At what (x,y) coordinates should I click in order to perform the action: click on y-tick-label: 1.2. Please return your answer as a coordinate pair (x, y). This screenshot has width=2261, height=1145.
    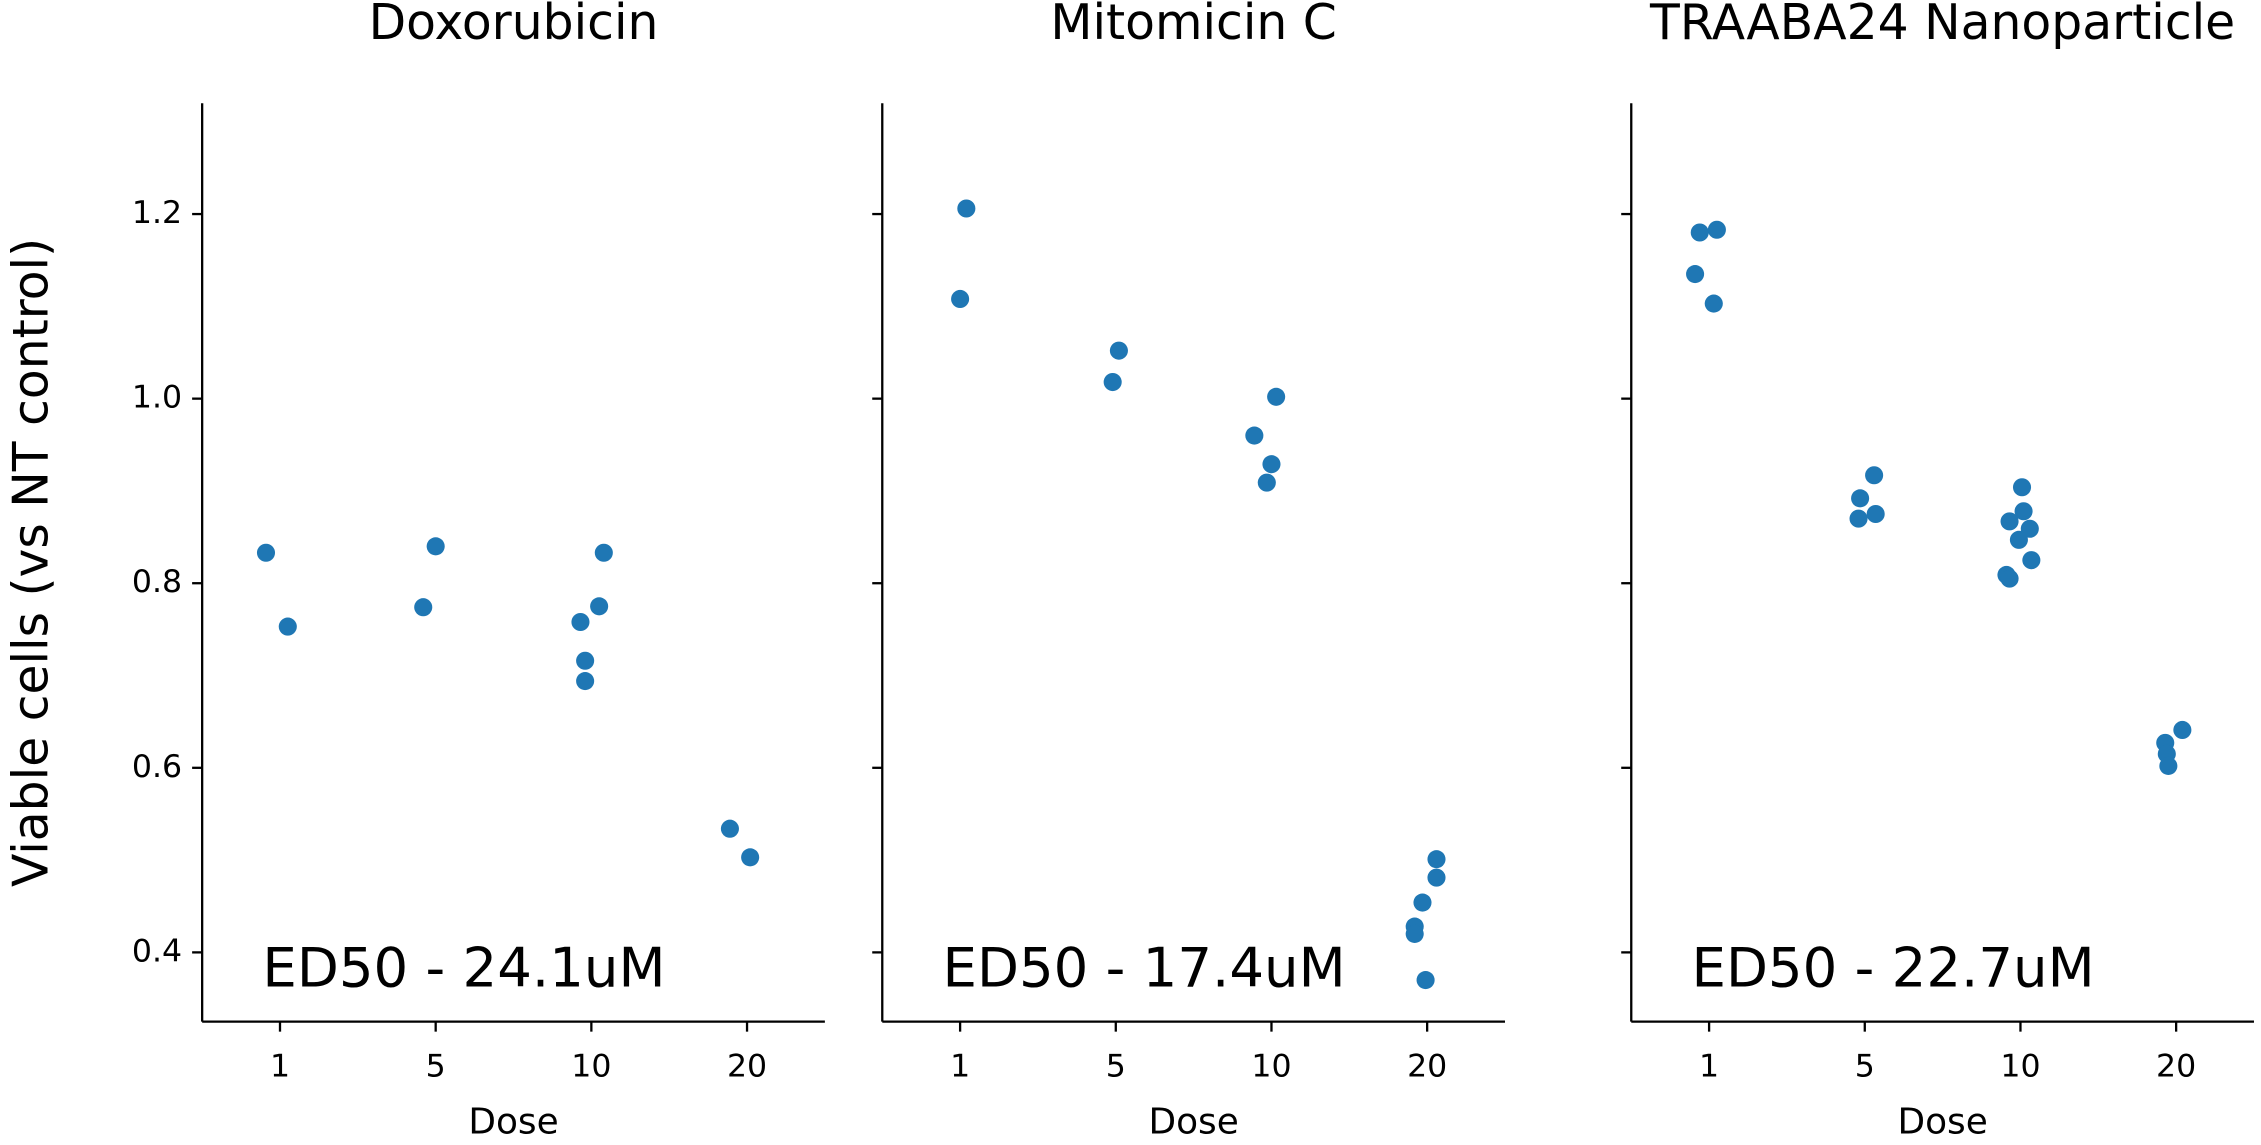
    Looking at the image, I should click on (157, 213).